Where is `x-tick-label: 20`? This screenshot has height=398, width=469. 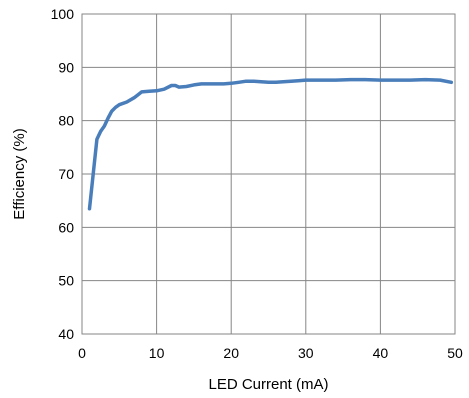
x-tick-label: 20 is located at coordinates (231, 353).